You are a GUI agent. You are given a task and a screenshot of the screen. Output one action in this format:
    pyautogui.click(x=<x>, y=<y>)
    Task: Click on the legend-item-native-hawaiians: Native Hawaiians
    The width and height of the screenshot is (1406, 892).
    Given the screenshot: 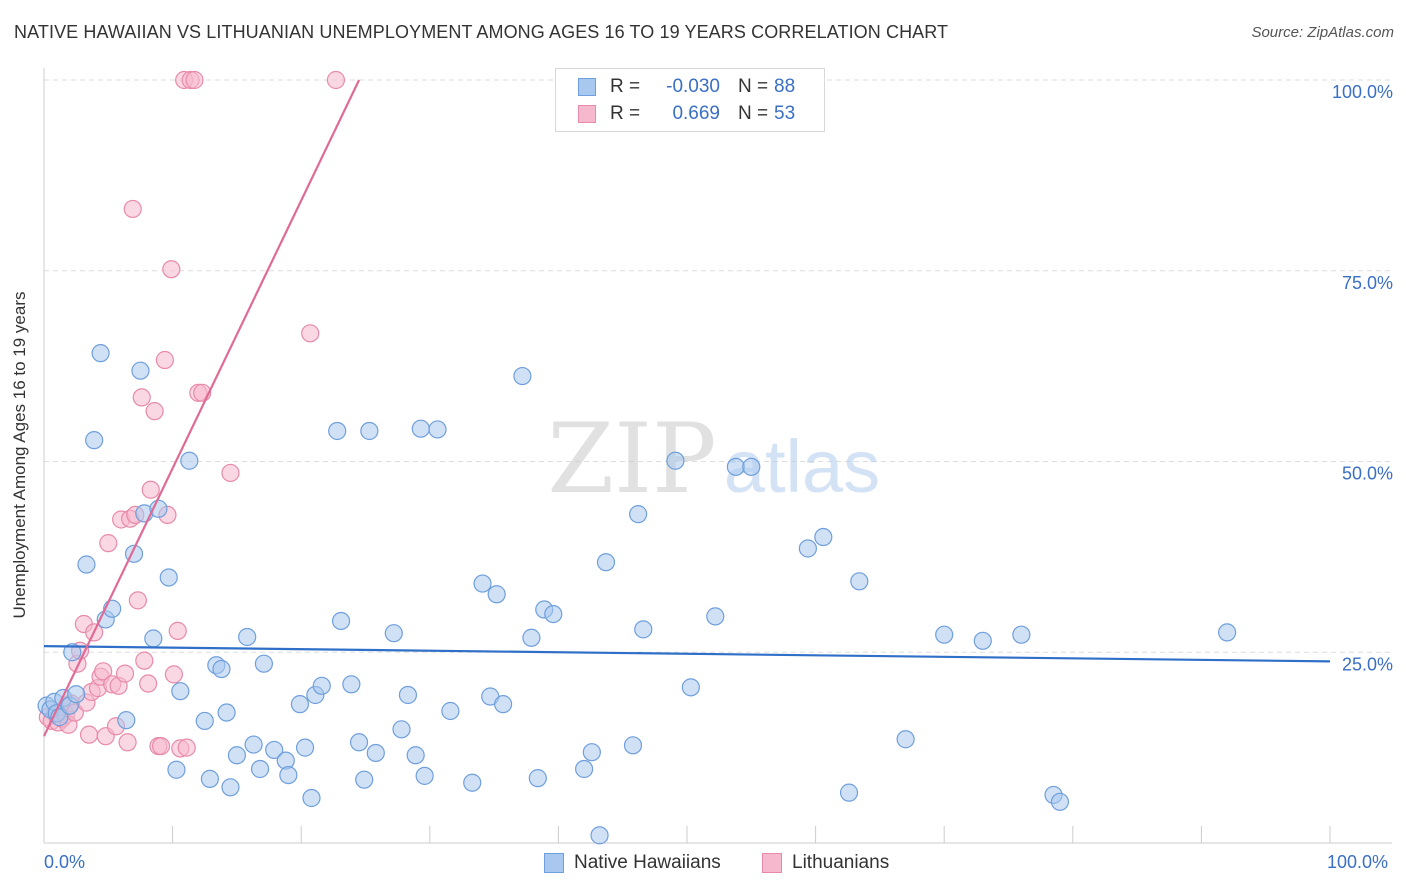 What is the action you would take?
    pyautogui.click(x=632, y=863)
    